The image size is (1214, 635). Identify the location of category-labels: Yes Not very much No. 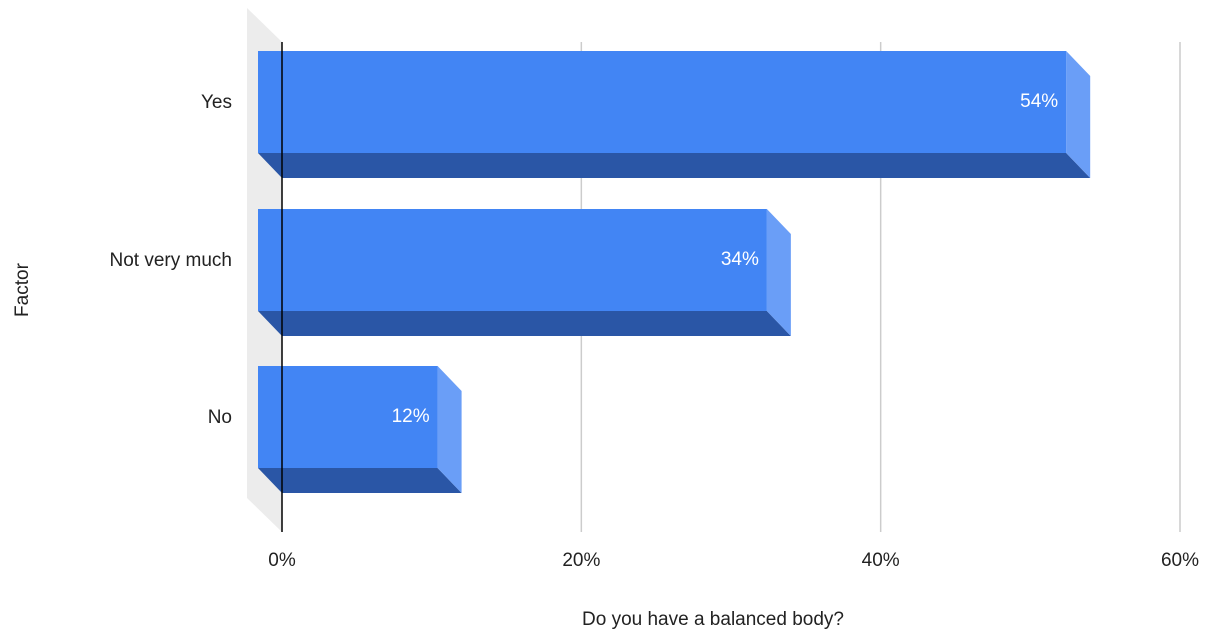
(171, 260).